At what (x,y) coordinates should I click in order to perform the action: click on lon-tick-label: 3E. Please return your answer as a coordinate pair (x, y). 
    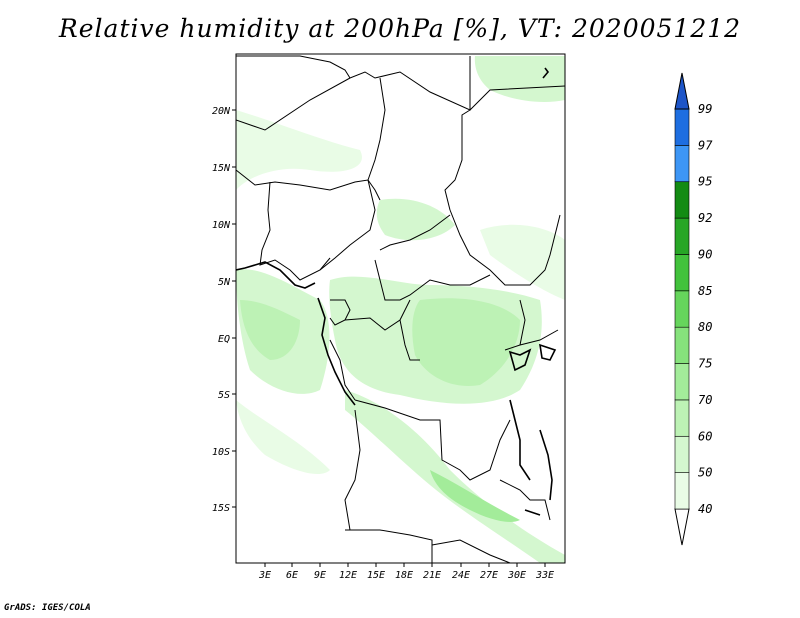
    Looking at the image, I should click on (264, 575).